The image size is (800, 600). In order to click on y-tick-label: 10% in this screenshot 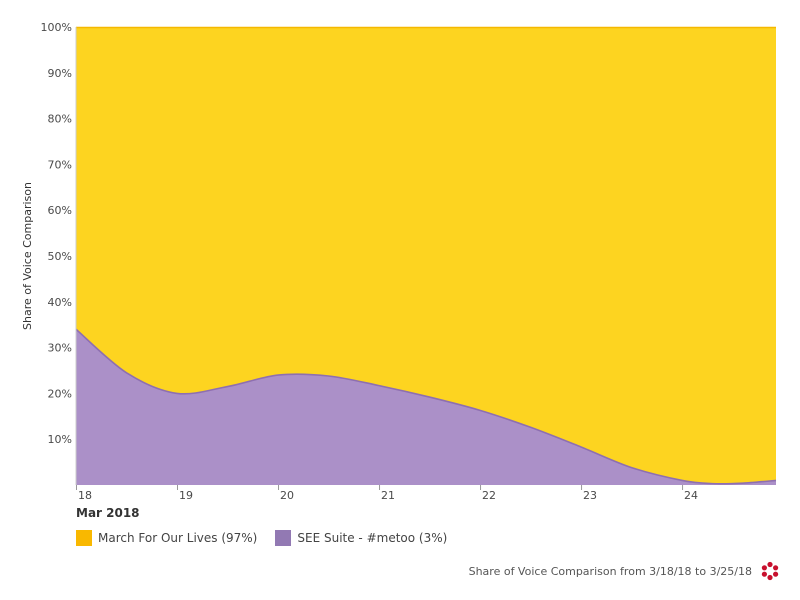, I will do `click(60, 439)`.